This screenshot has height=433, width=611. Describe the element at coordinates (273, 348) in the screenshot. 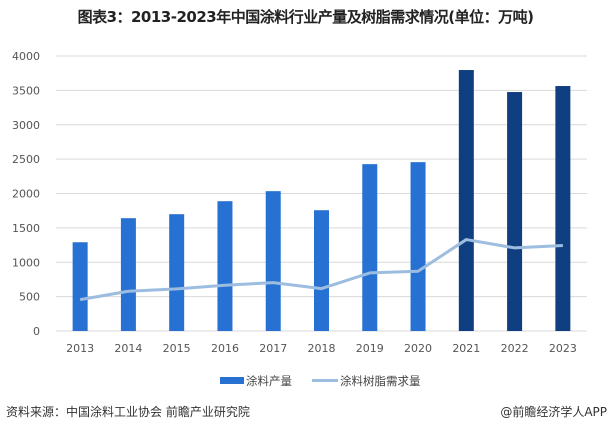

I see `x-tick-label: 2017` at that location.